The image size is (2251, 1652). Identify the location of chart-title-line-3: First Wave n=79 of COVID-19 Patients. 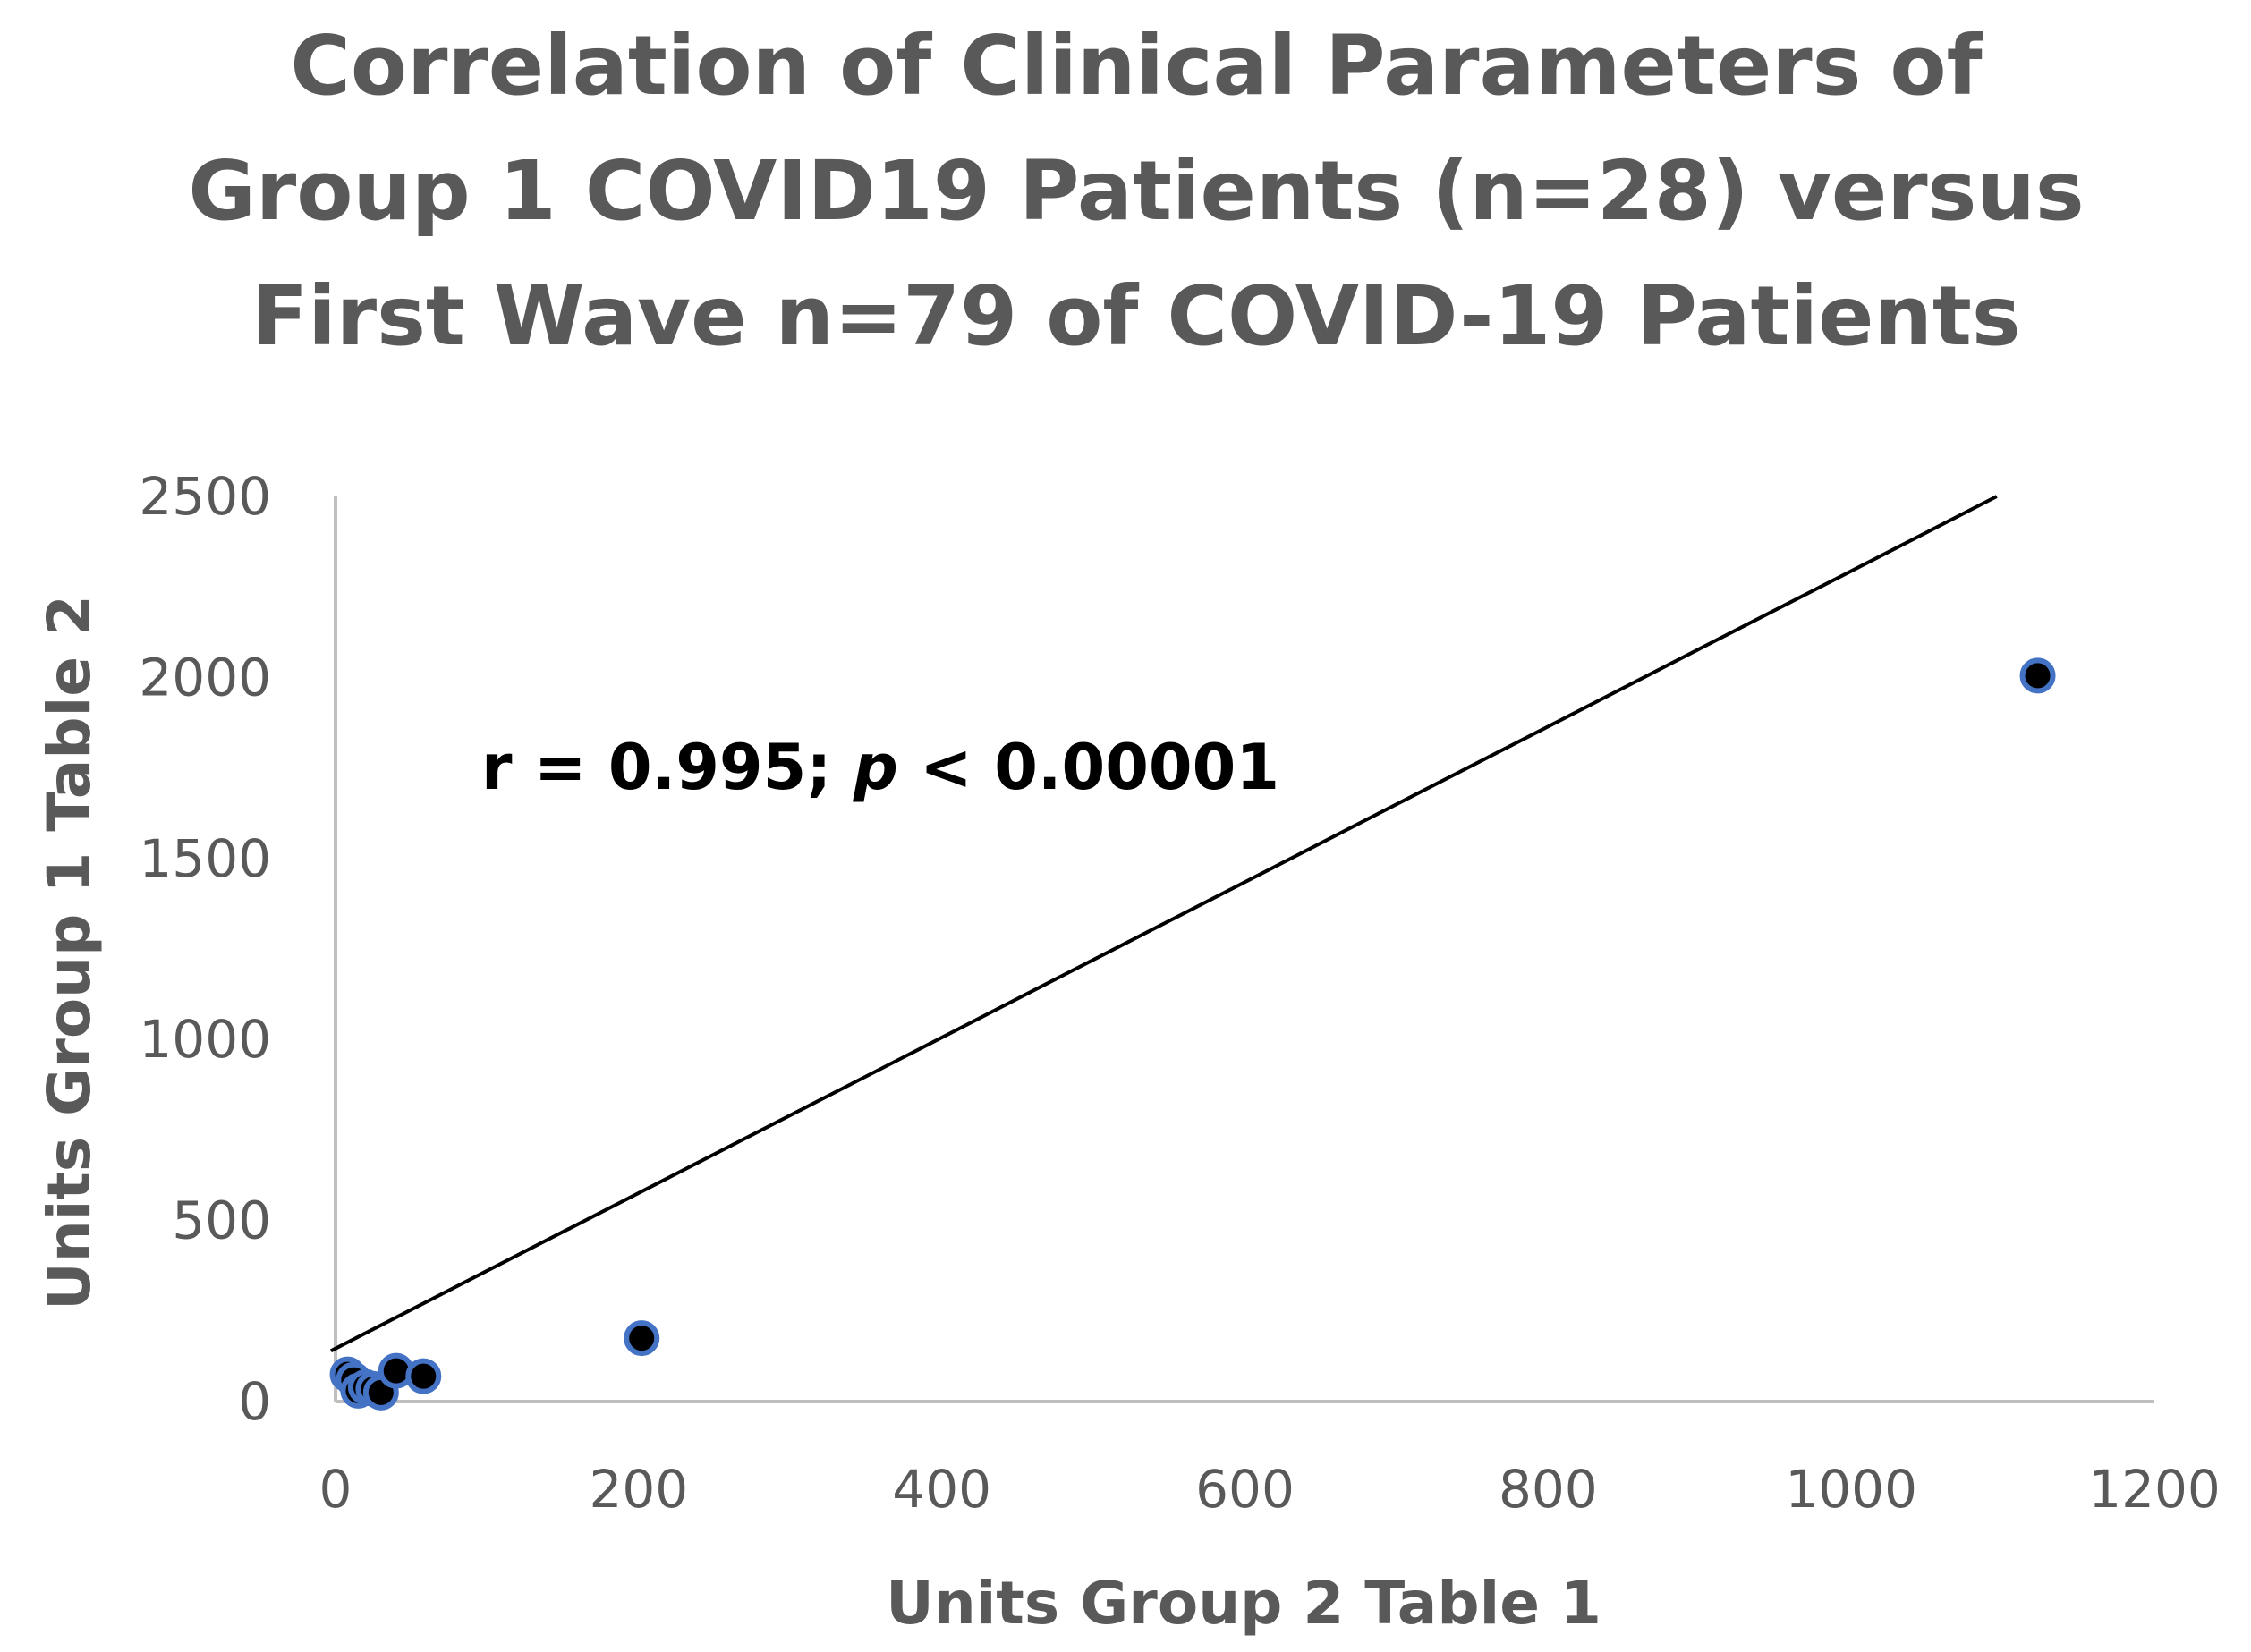
(1135, 316).